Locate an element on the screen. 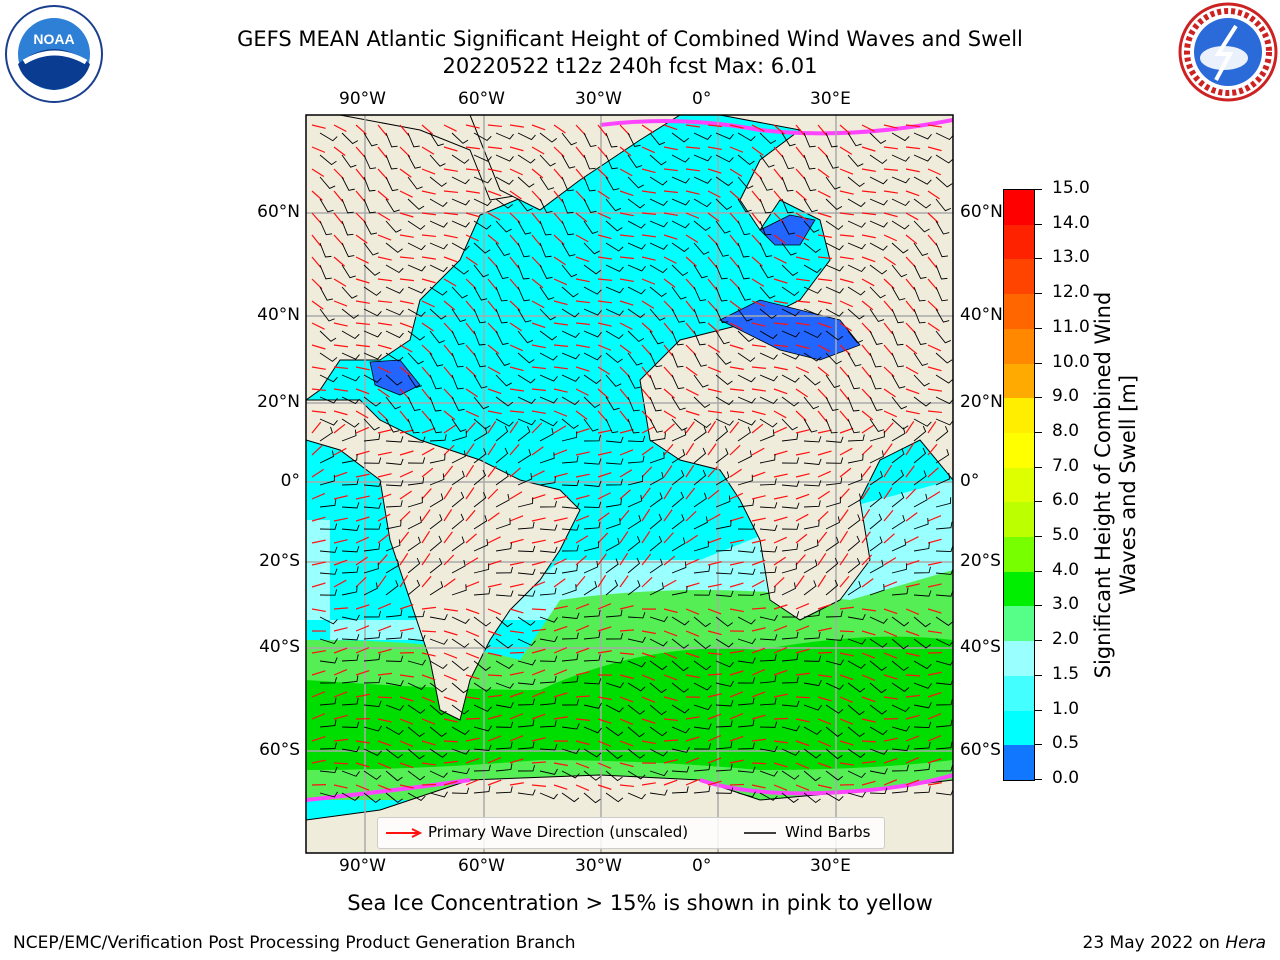 The height and width of the screenshot is (960, 1280). lat-label-left: 60°S is located at coordinates (279, 750).